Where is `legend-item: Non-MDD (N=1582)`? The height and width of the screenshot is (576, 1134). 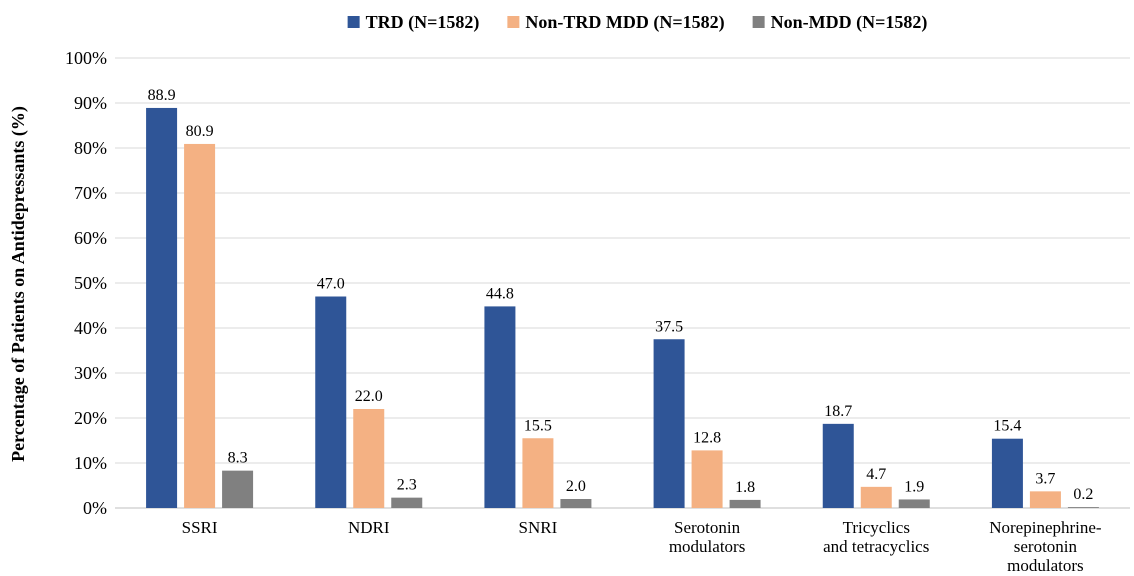
legend-item: Non-MDD (N=1582) is located at coordinates (840, 22).